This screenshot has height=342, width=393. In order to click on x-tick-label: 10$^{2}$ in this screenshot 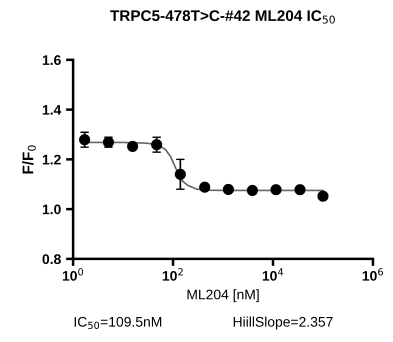, I will do `click(172, 274)`.